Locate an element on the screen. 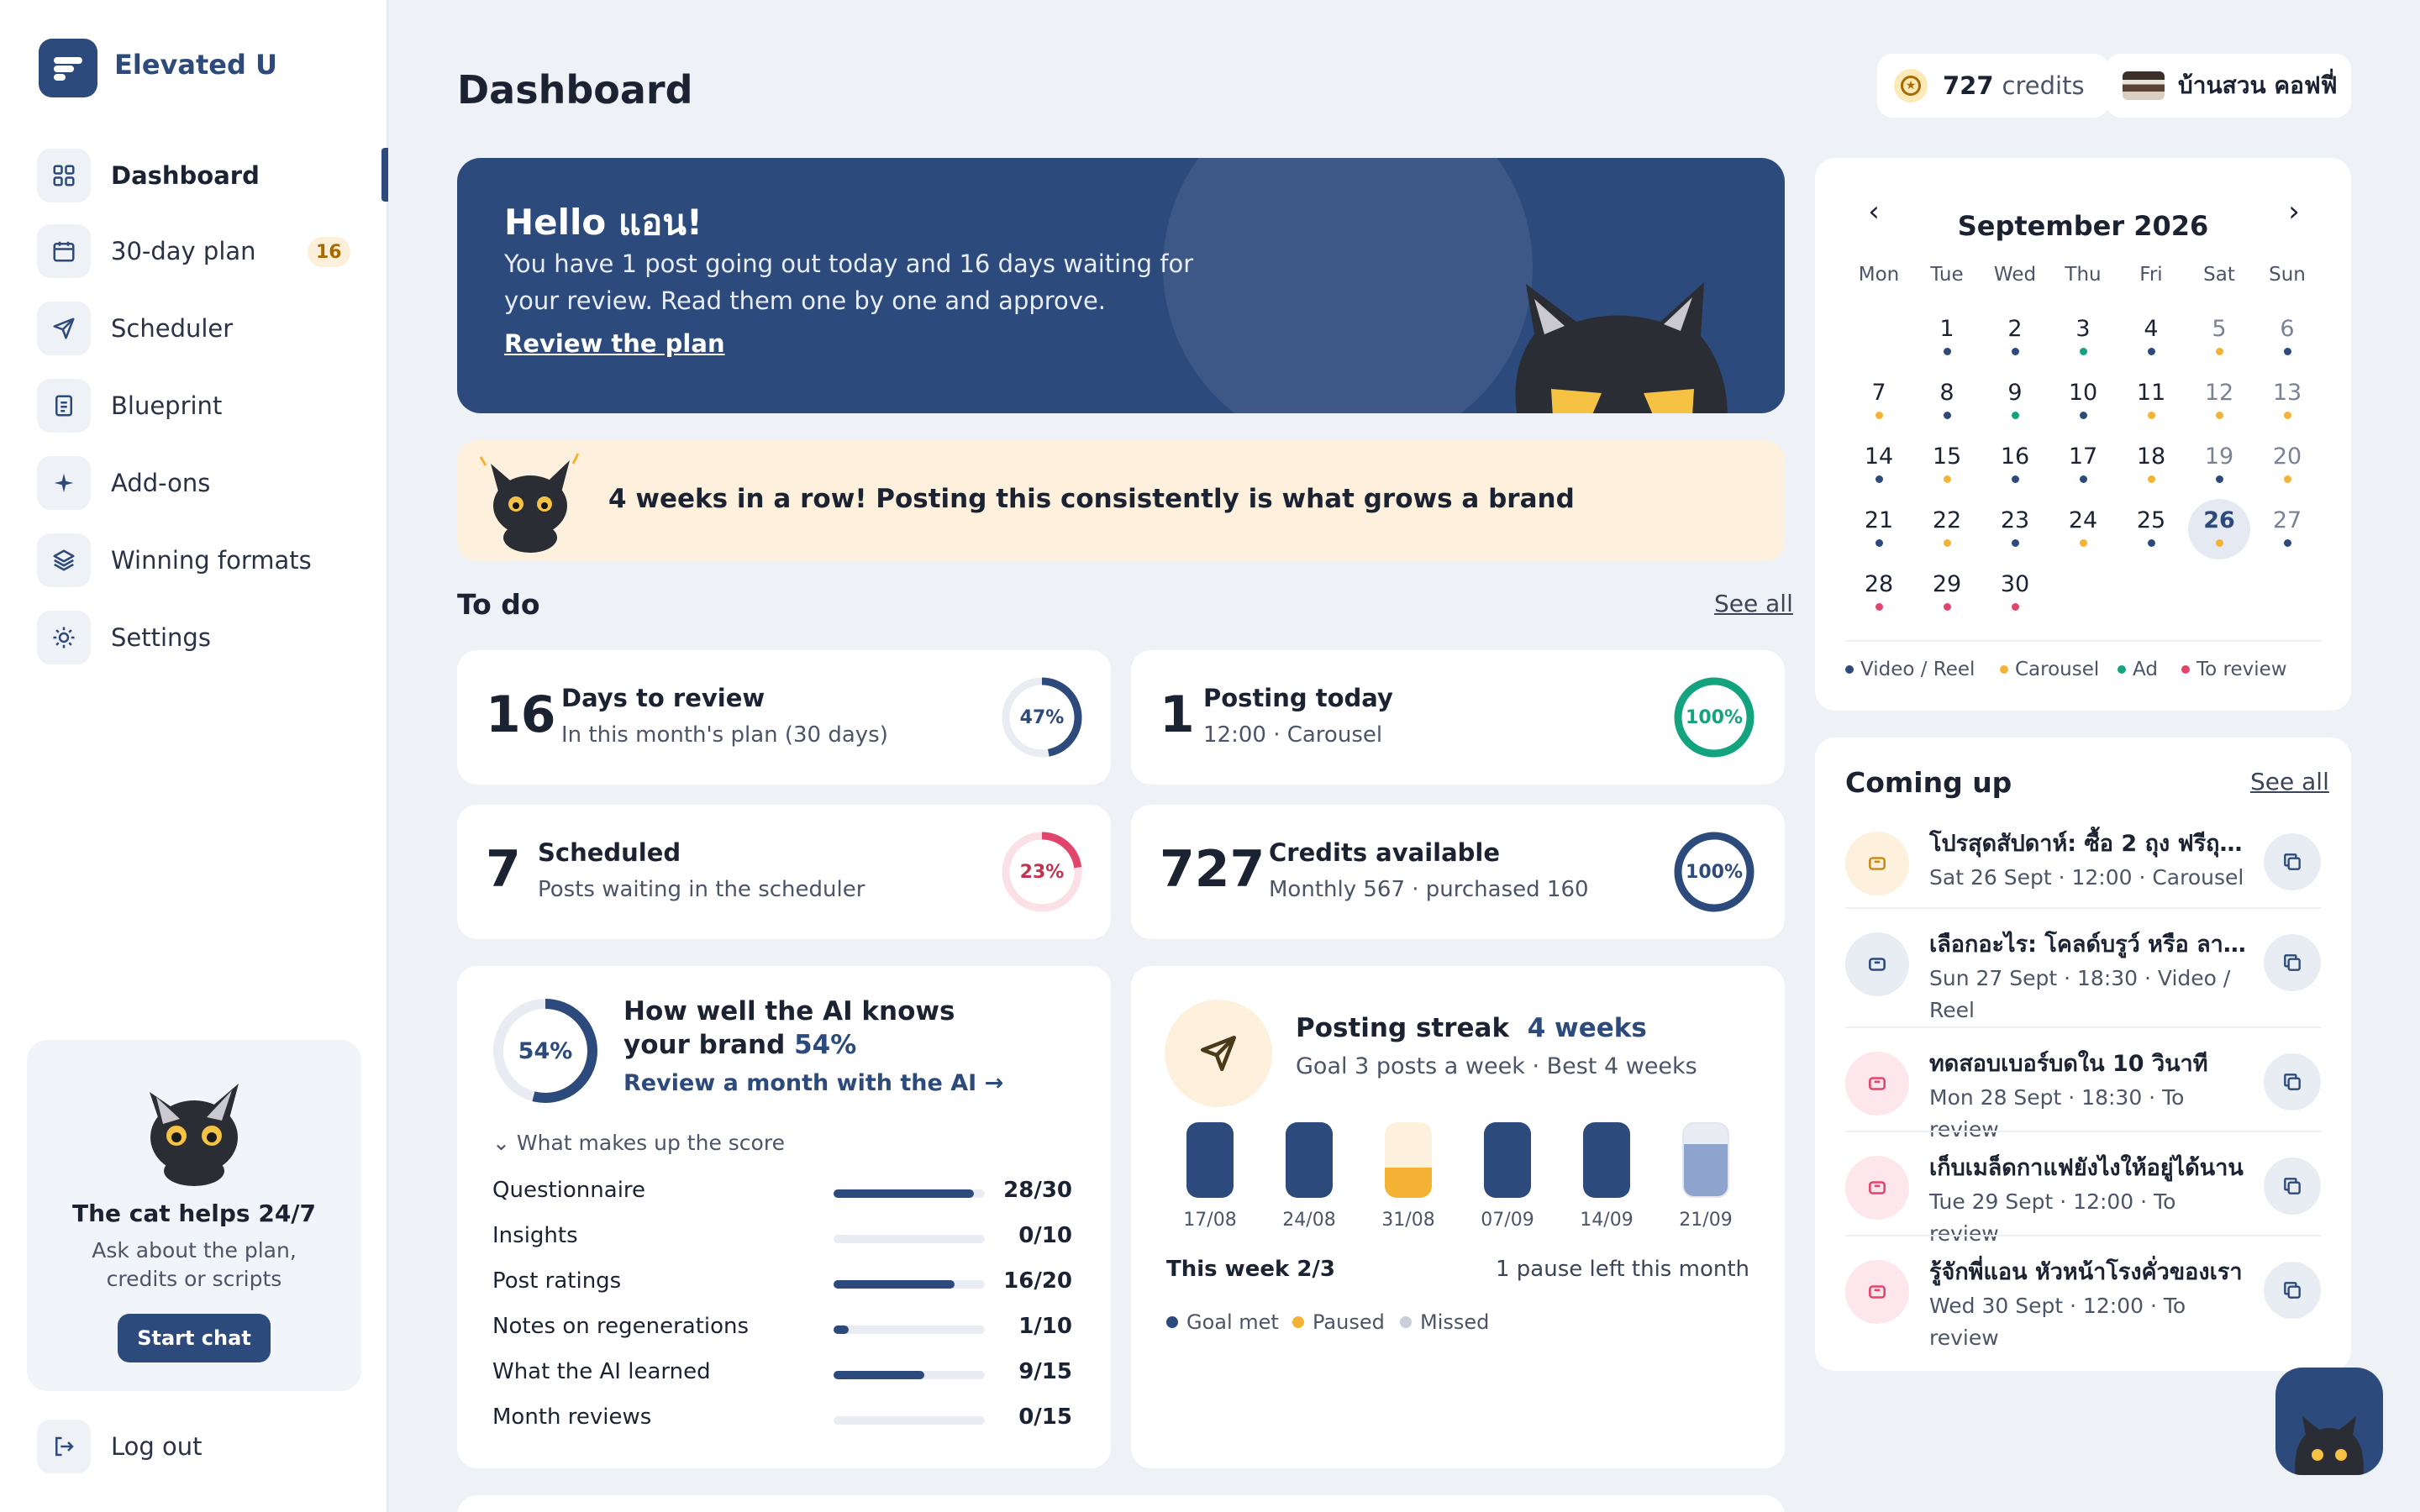  todo-number: 7 is located at coordinates (503, 869).